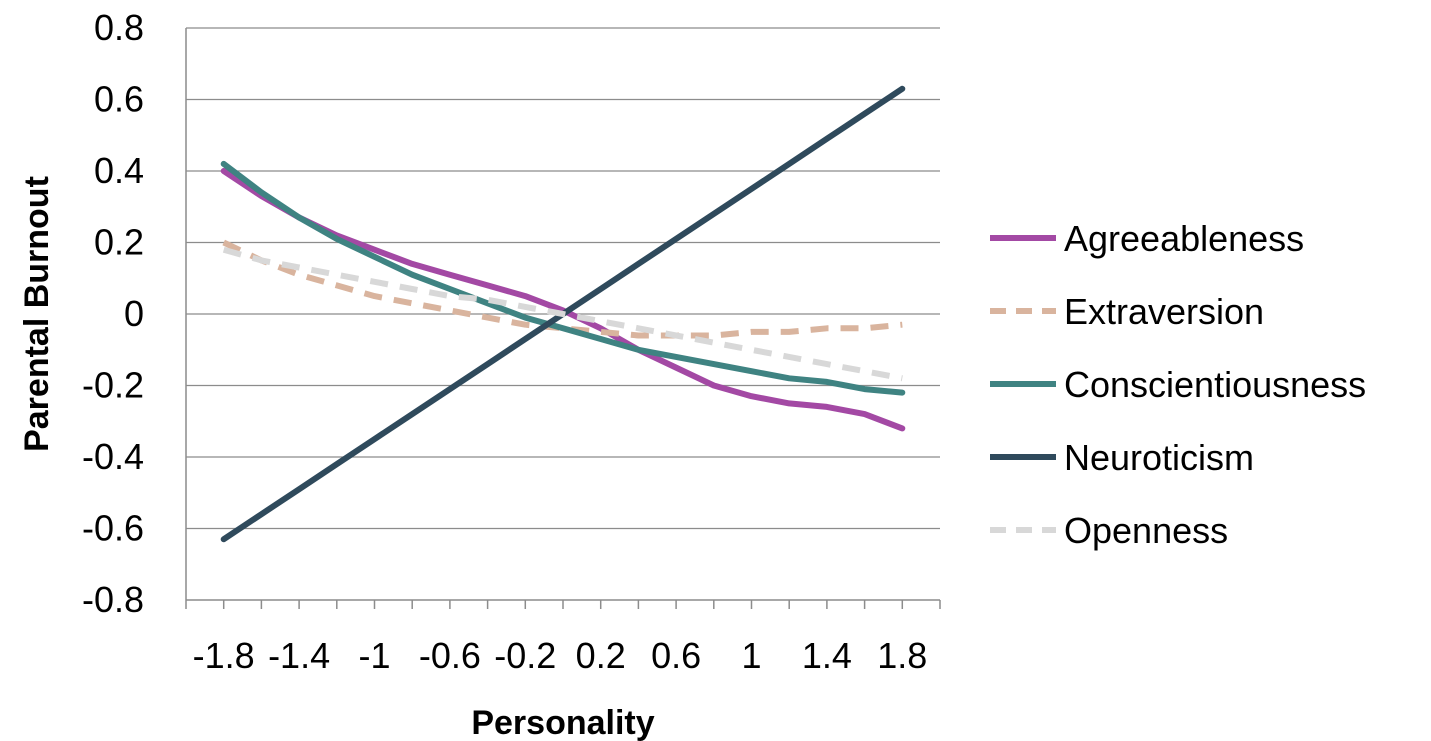 Image resolution: width=1431 pixels, height=741 pixels. I want to click on series-line-extraversion, so click(562, 289).